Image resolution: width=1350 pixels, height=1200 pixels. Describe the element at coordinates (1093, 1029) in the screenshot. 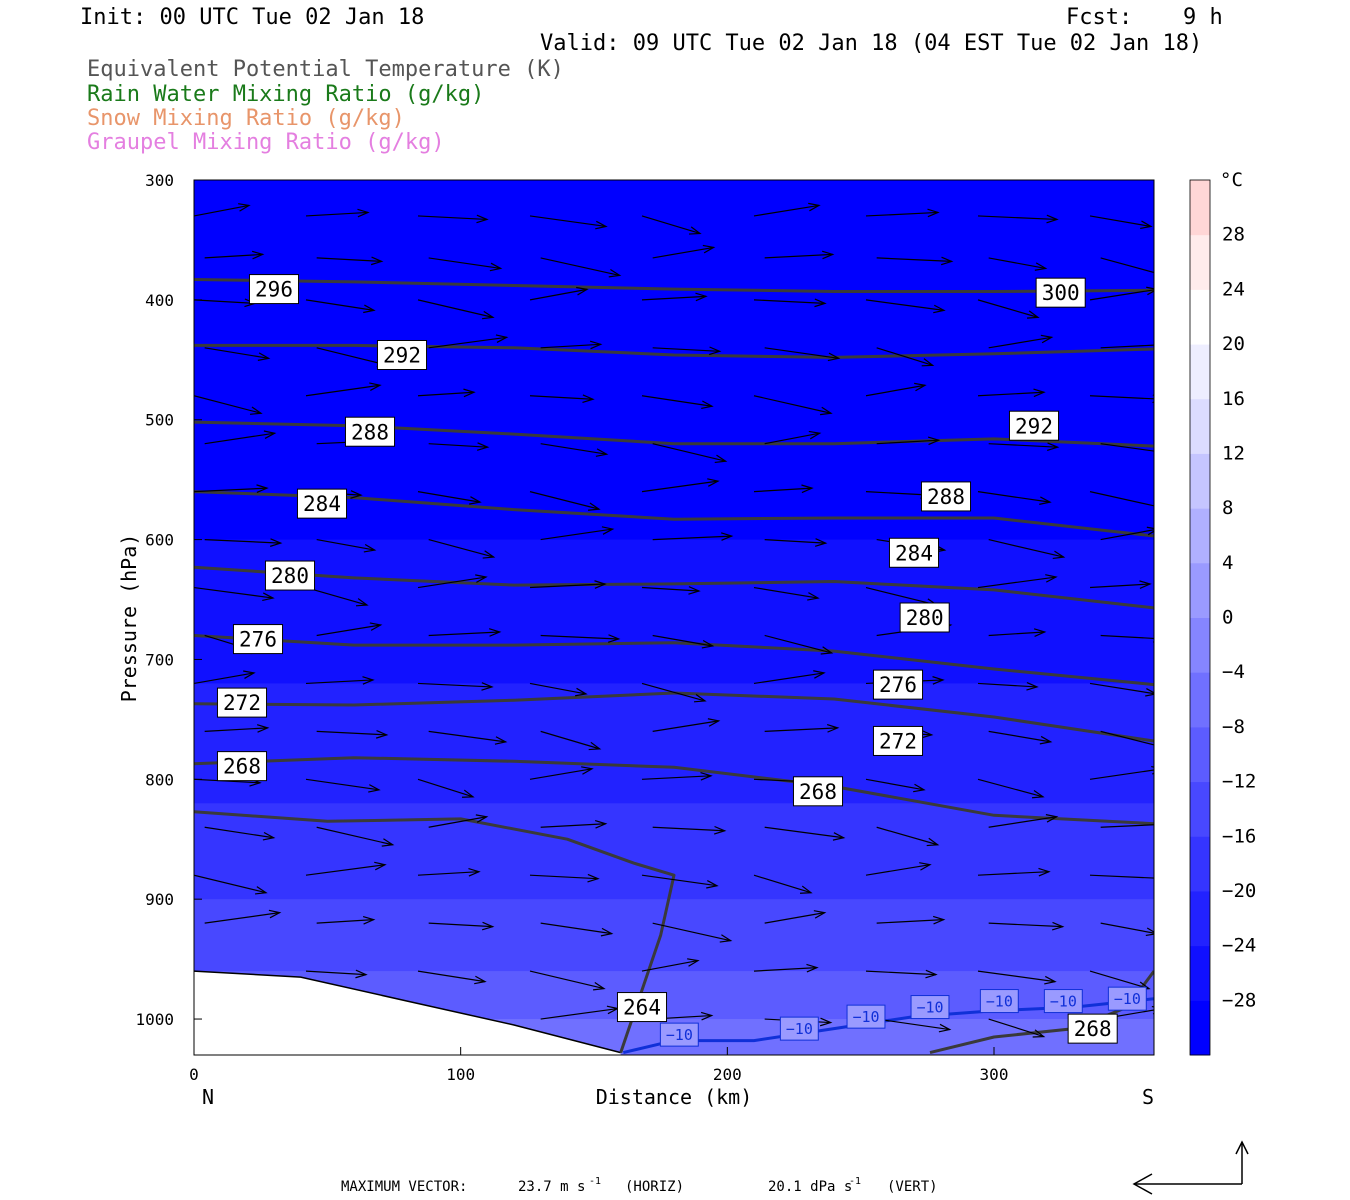

I see `contour-label-268: 268` at that location.